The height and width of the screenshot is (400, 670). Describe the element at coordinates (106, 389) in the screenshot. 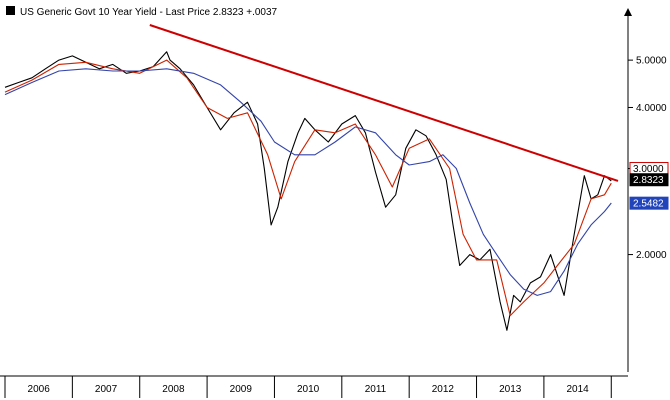

I see `x-tick-label: 2007` at that location.